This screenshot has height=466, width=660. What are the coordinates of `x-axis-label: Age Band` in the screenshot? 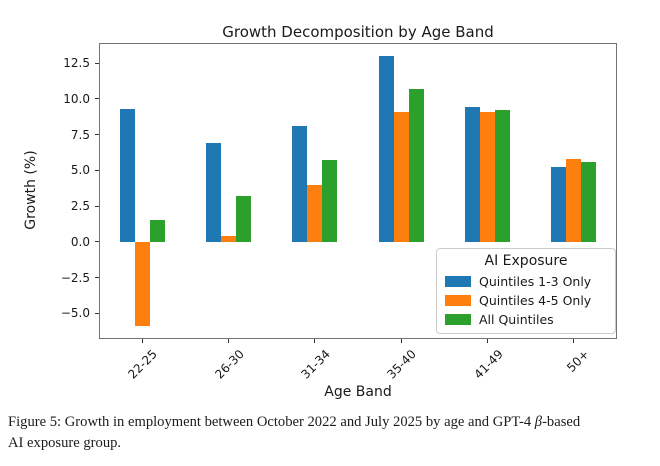 It's located at (358, 392).